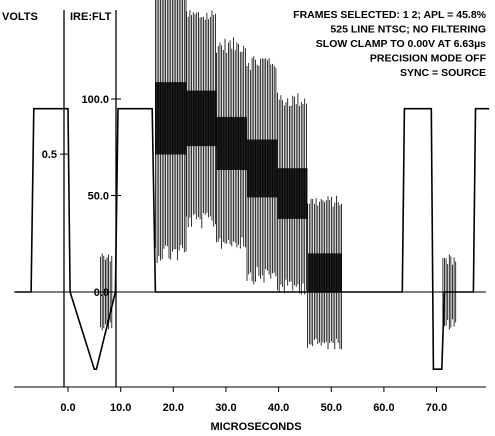  What do you see at coordinates (225, 408) in the screenshot?
I see `x-tick-label: 30.0` at bounding box center [225, 408].